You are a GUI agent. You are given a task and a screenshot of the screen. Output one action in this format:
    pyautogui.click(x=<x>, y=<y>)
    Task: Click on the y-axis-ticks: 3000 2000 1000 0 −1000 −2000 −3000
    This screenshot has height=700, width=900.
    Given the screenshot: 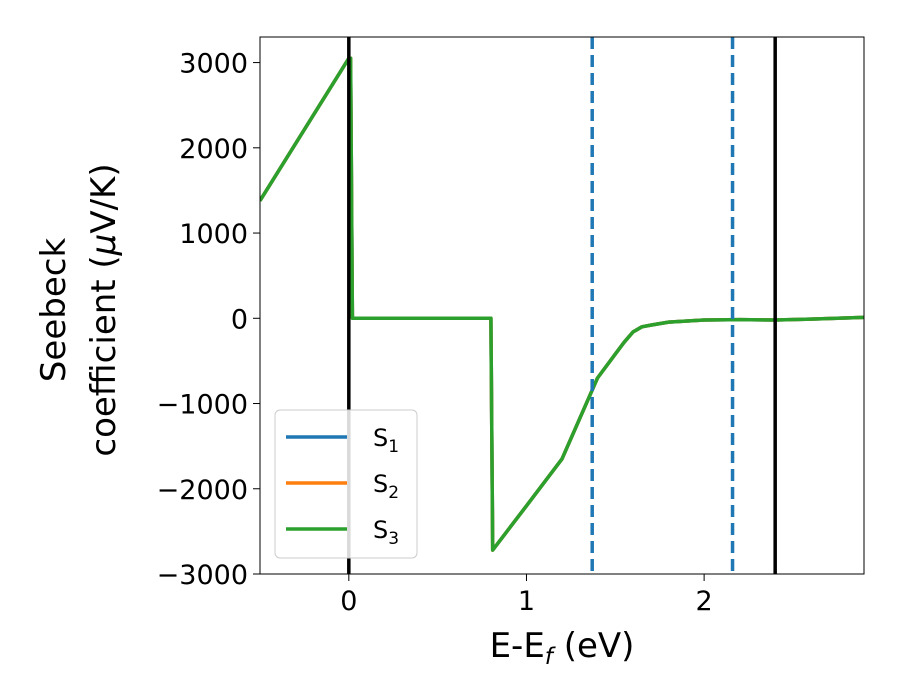 What is the action you would take?
    pyautogui.click(x=208, y=320)
    